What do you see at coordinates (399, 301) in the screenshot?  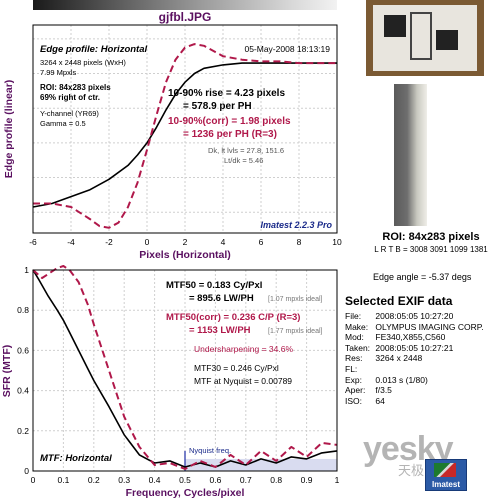 I see `exif-title: Selected EXIF data` at bounding box center [399, 301].